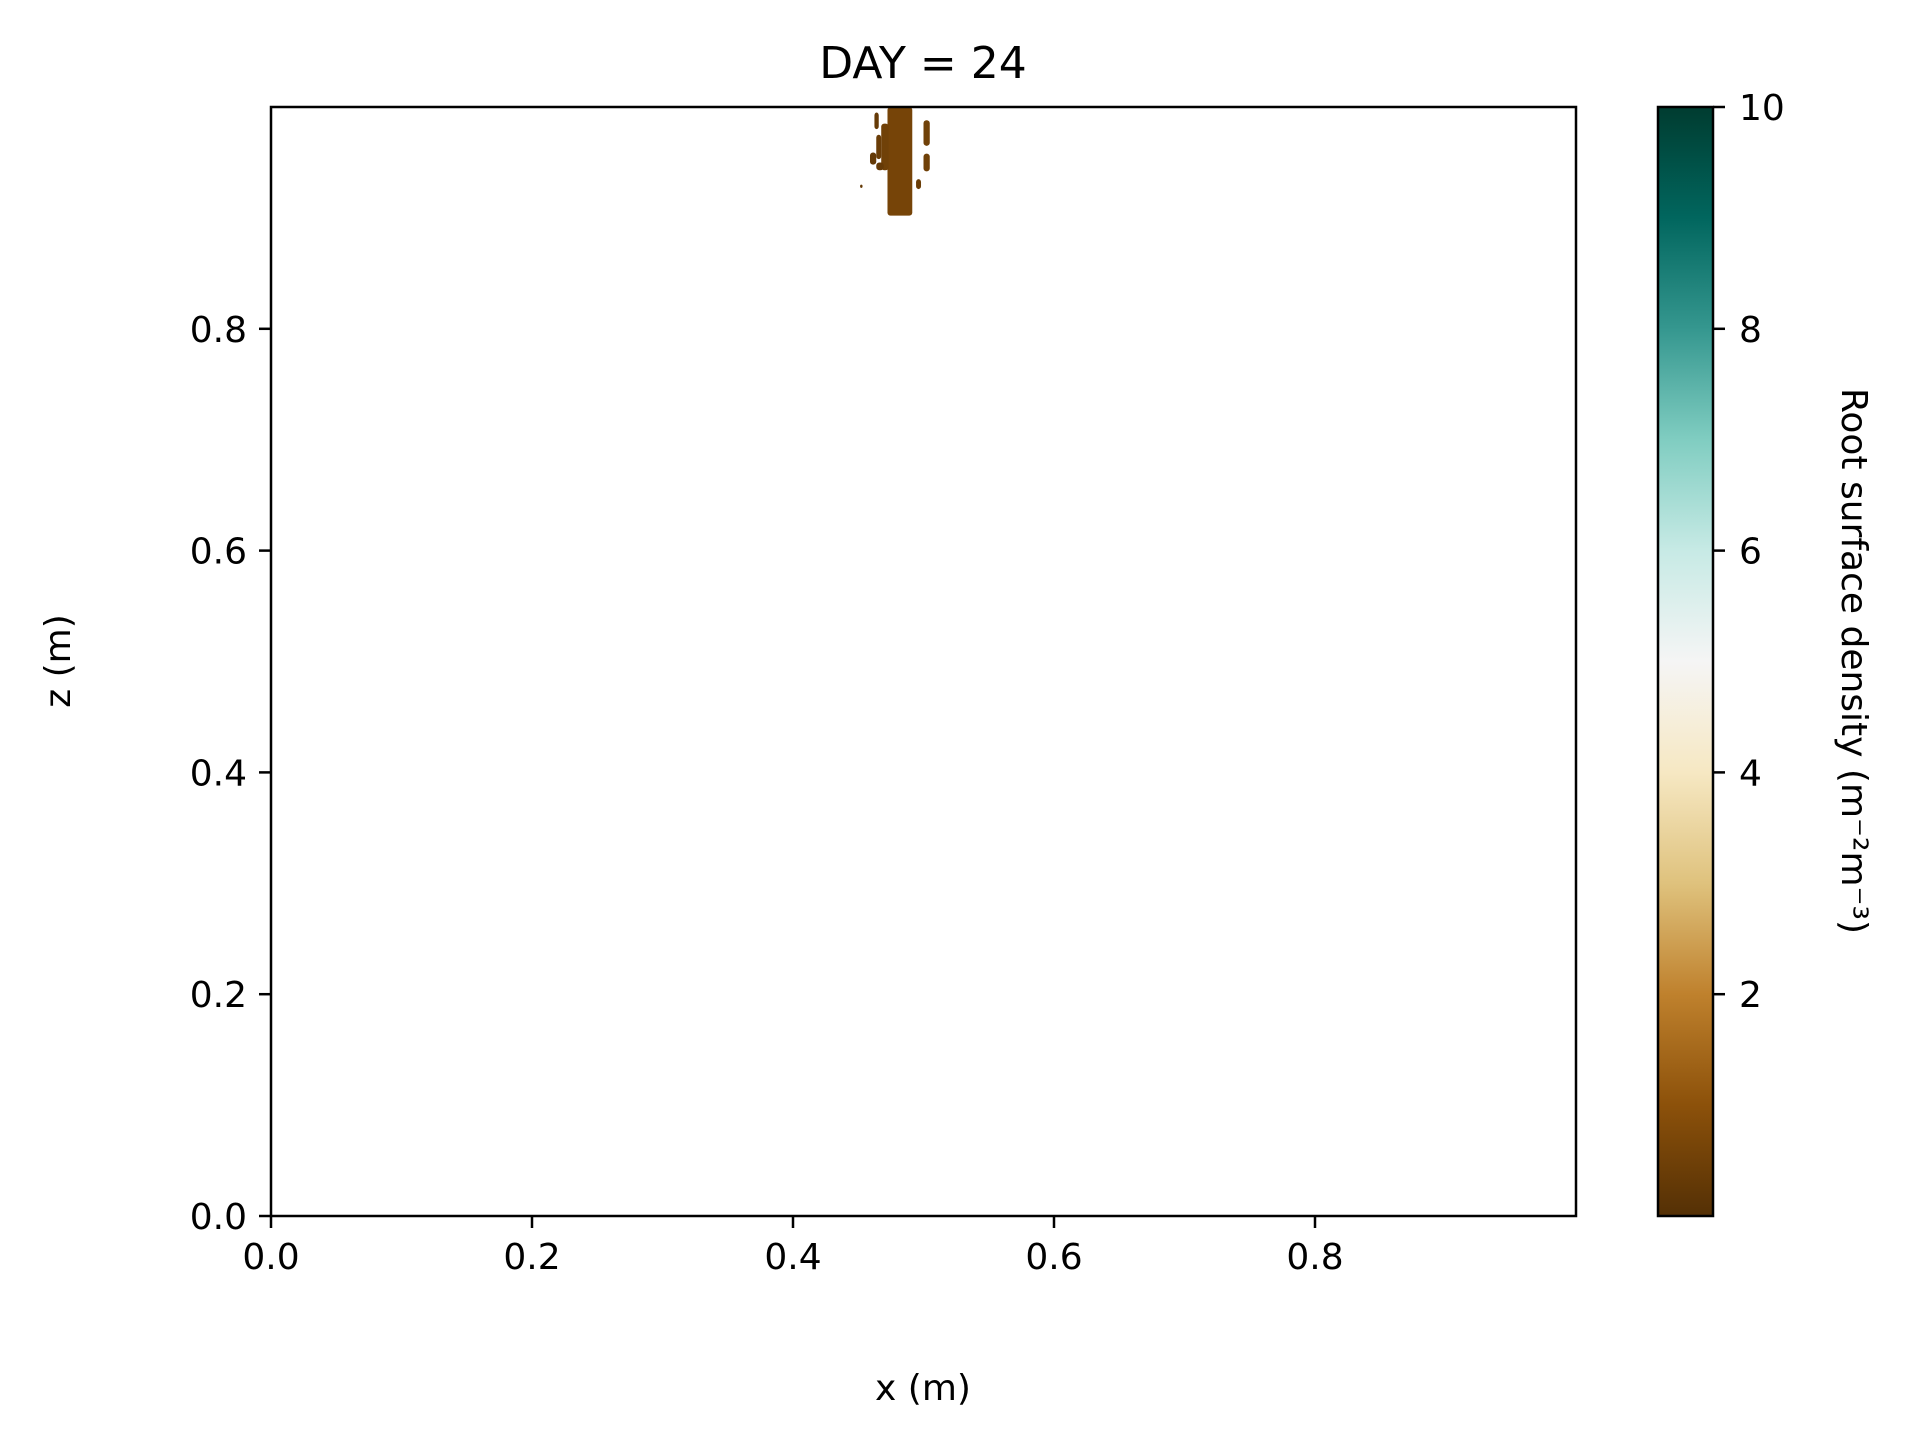 The width and height of the screenshot is (1920, 1440). What do you see at coordinates (1314, 1257) in the screenshot?
I see `x-tick-label: 0.8` at bounding box center [1314, 1257].